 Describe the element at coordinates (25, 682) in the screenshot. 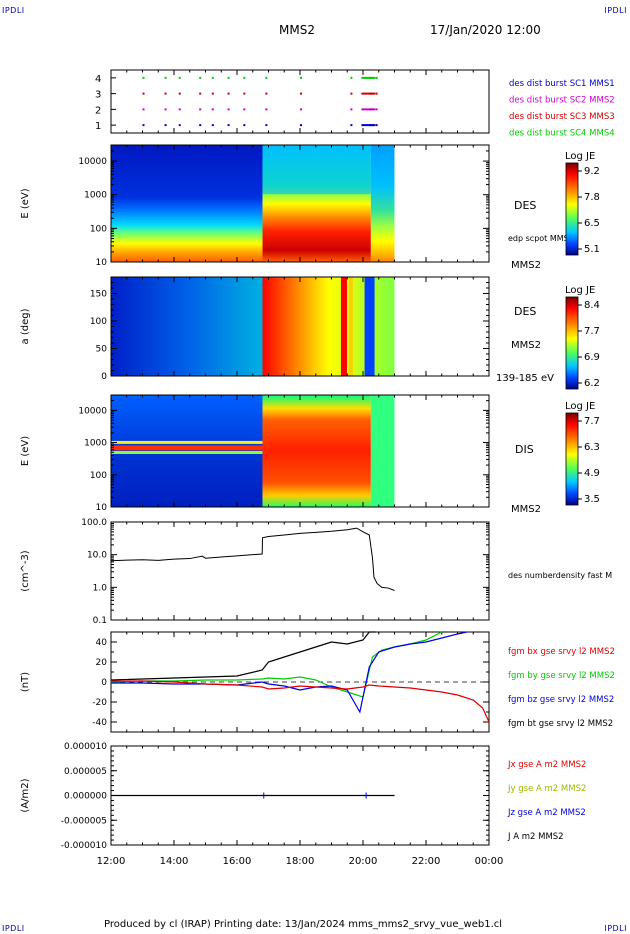

I see `bfield-ylabel: (nT)` at that location.